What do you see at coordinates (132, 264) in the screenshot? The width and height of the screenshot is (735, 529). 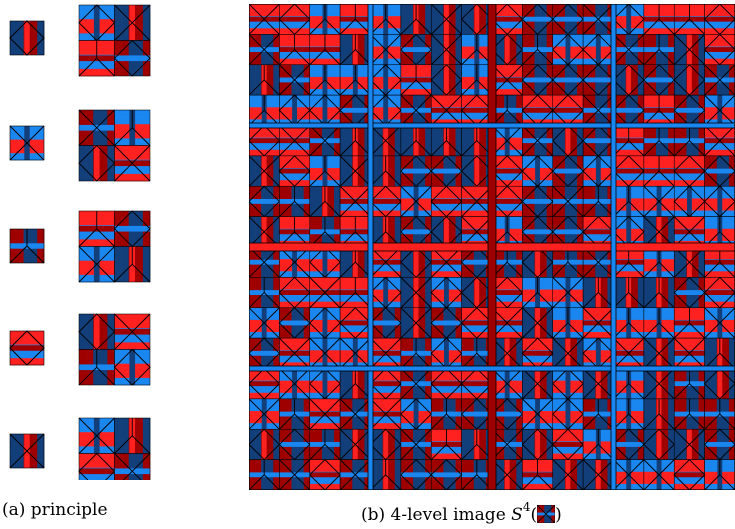 I see `principle-big-tile-c-q3` at bounding box center [132, 264].